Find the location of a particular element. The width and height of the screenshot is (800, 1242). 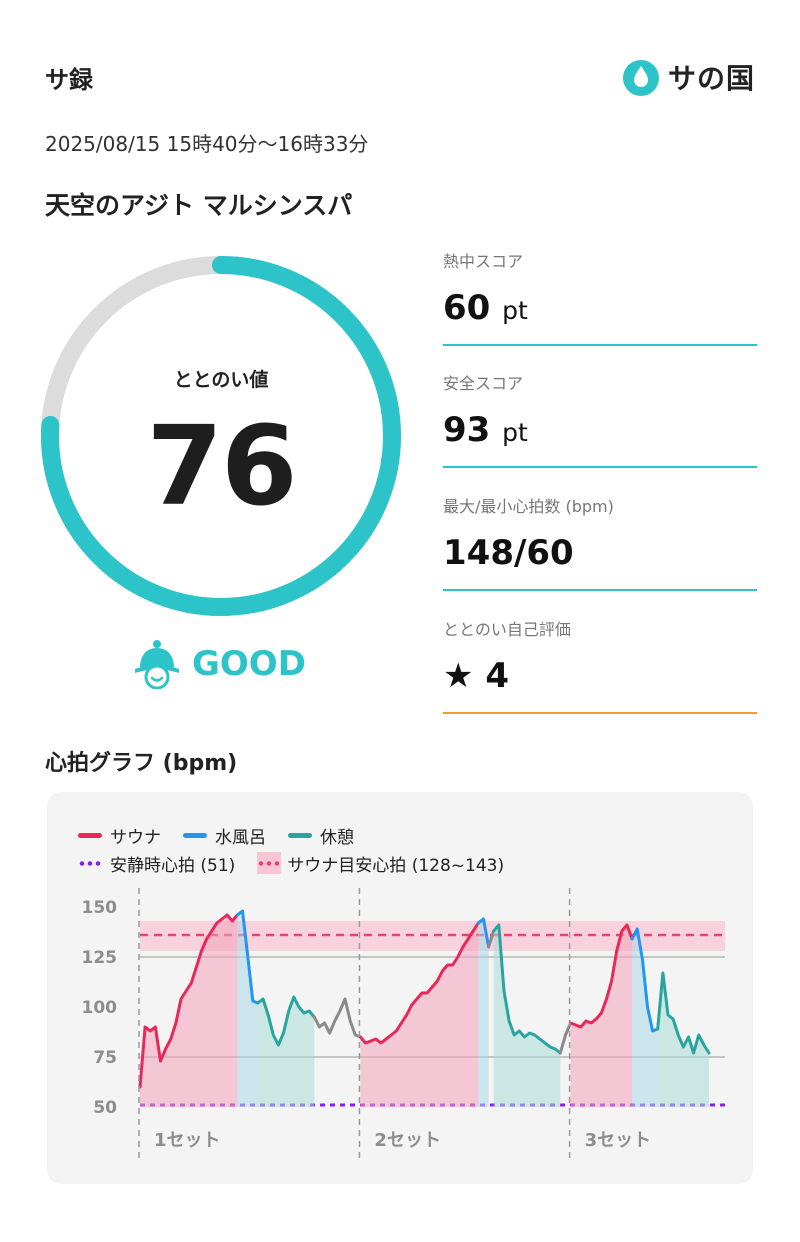

legend-band-swatch is located at coordinates (269, 863).